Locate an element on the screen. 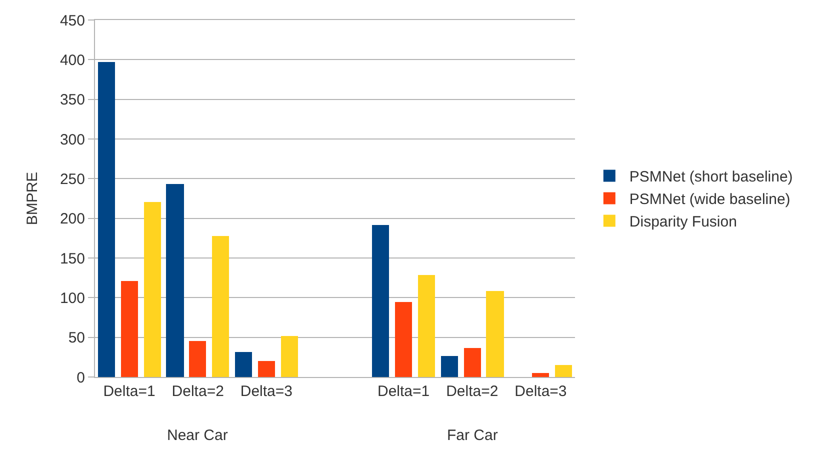 Image resolution: width=815 pixels, height=449 pixels. y-tick-label: 100 is located at coordinates (72, 298).